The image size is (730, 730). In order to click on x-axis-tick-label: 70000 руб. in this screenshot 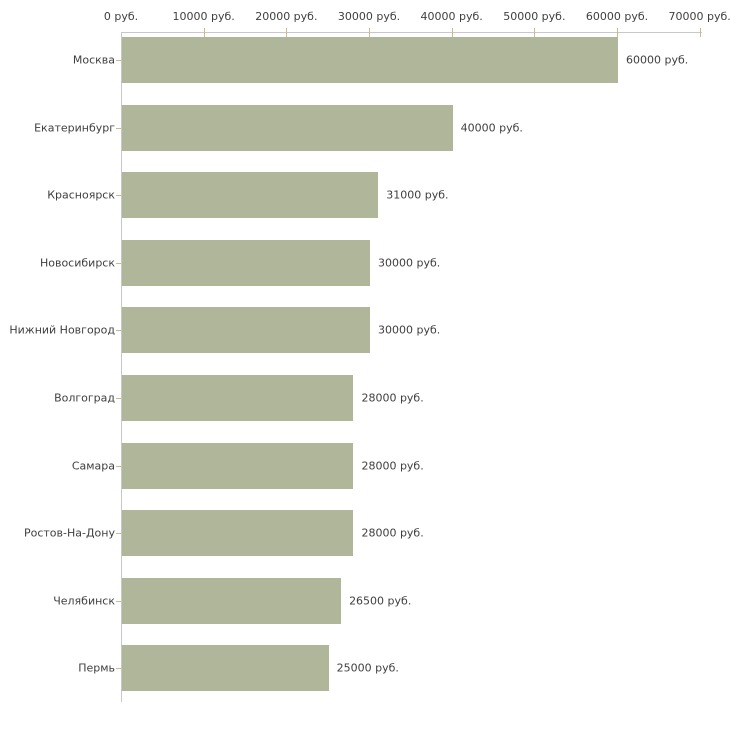, I will do `click(699, 16)`.